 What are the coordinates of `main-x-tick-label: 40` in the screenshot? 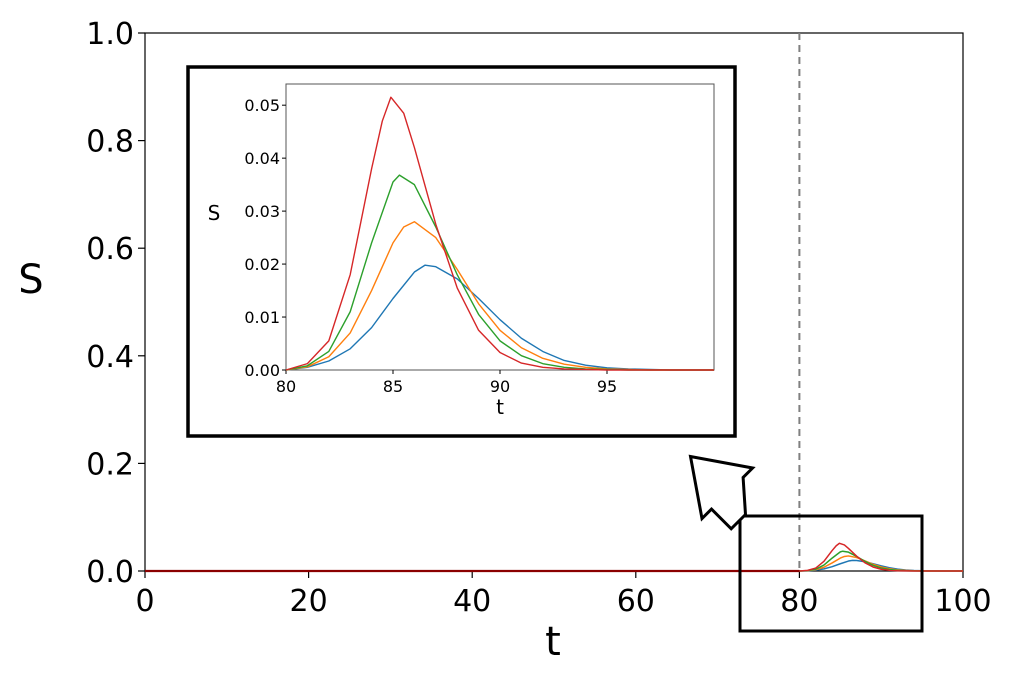 It's located at (472, 601).